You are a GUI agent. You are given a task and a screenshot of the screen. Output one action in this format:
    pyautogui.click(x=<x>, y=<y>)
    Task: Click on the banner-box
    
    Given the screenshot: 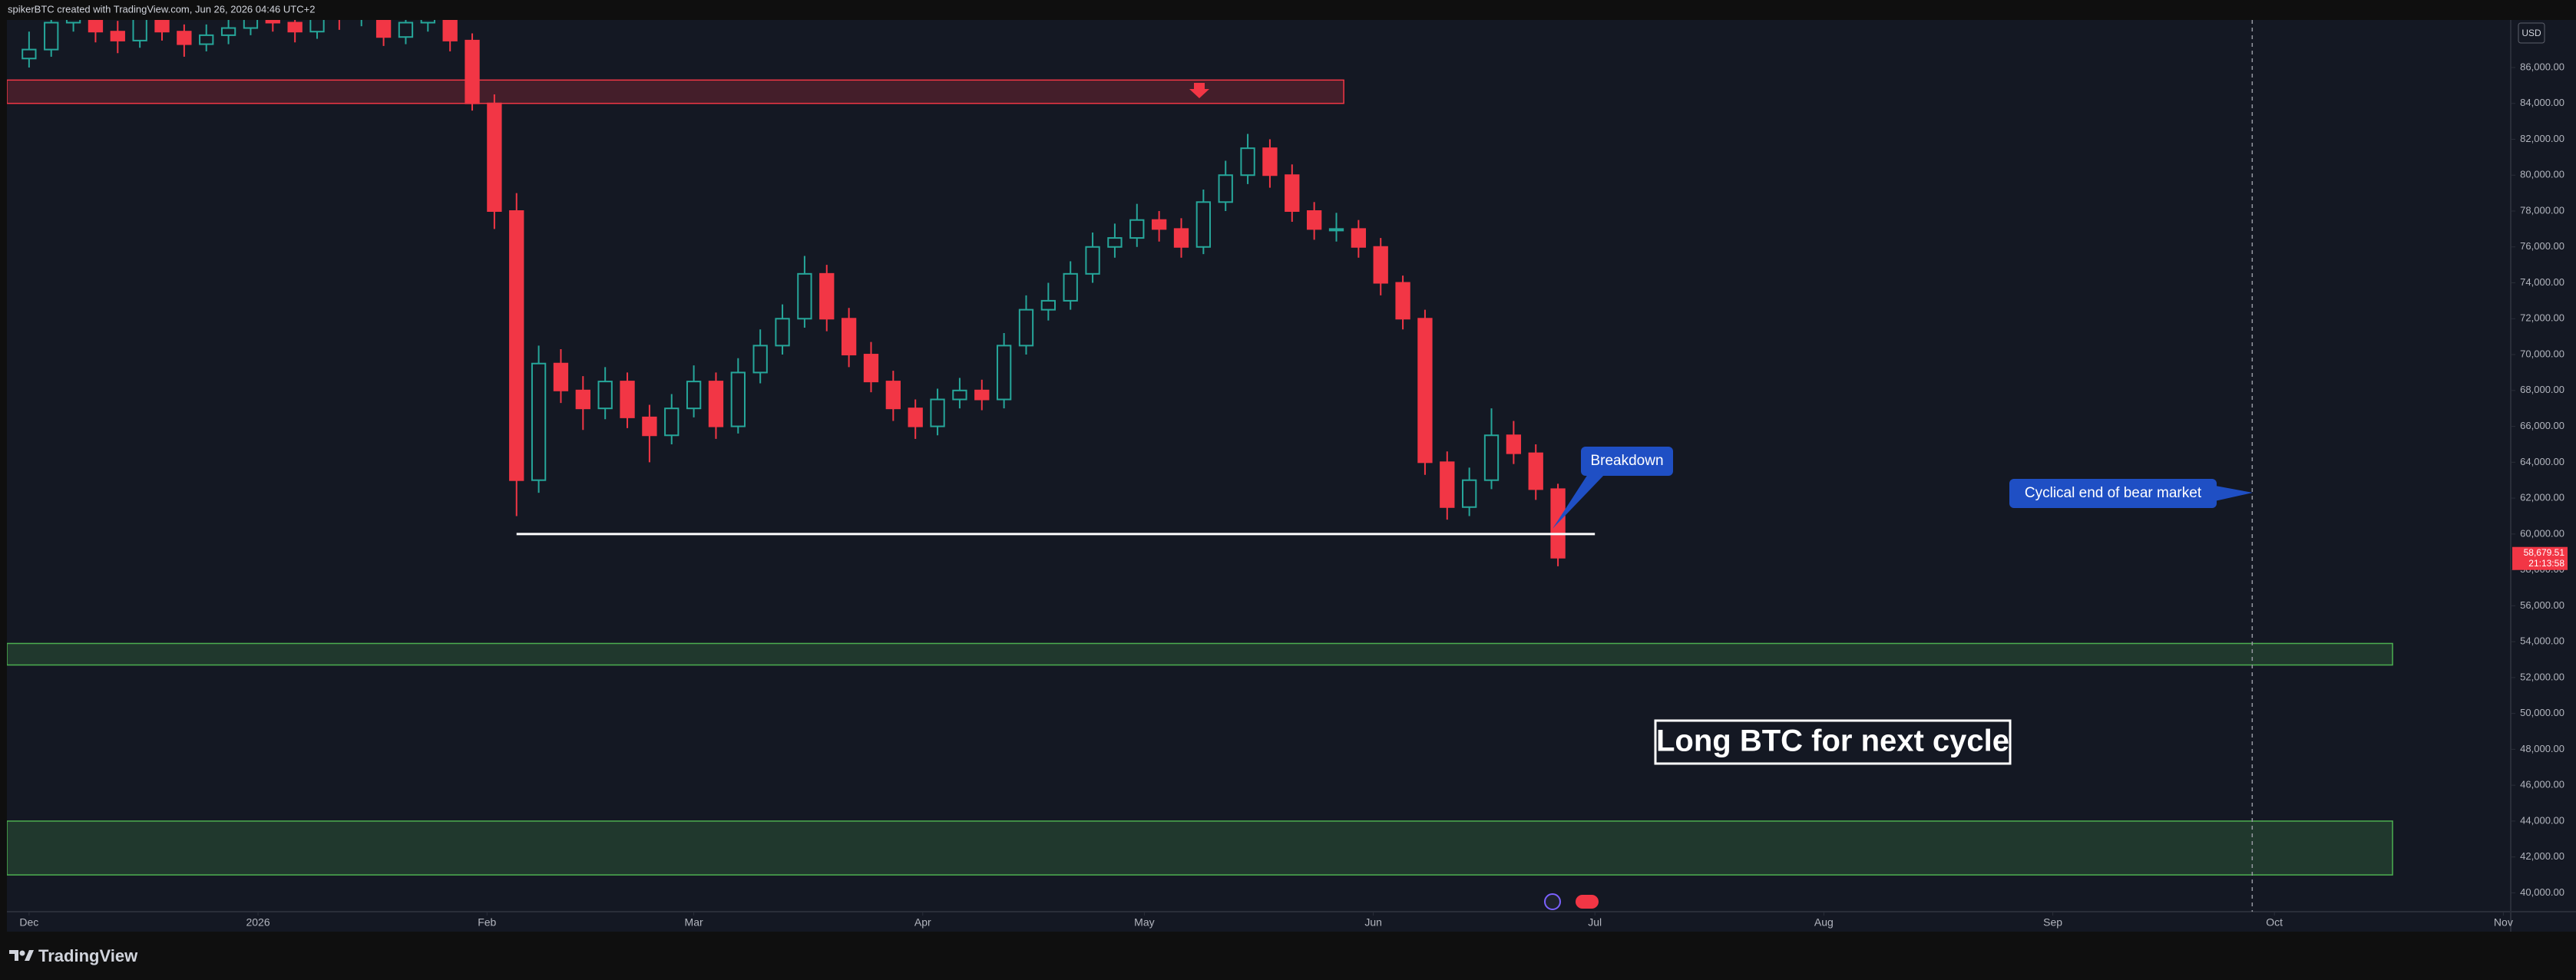 What is the action you would take?
    pyautogui.click(x=1833, y=742)
    